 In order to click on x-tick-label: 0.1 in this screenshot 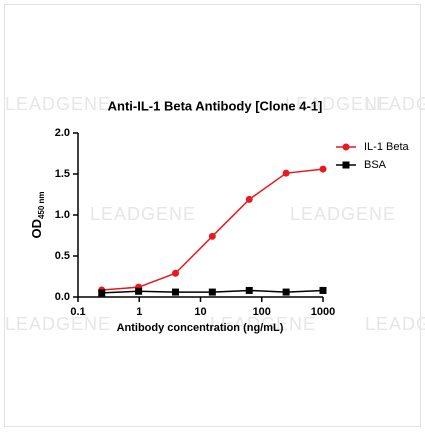, I will do `click(77, 312)`.